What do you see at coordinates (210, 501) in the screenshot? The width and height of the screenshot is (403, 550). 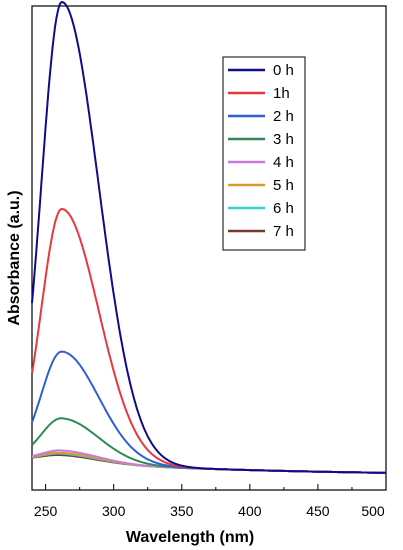 I see `x-axis: 250 300 350 400 450 500` at bounding box center [210, 501].